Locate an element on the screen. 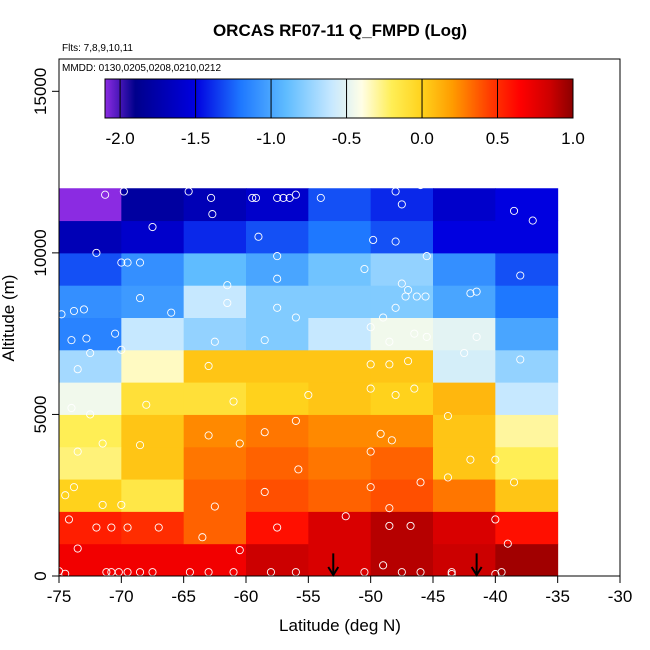 This screenshot has height=650, width=650. colorbar-tick-label: -2.0 is located at coordinates (119, 138).